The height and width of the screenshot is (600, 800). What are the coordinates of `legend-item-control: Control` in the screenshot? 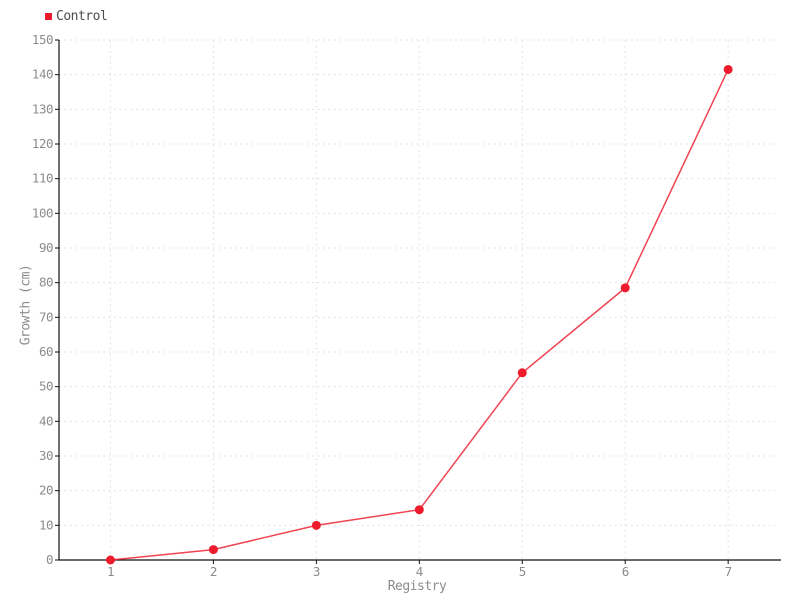 It's located at (76, 16).